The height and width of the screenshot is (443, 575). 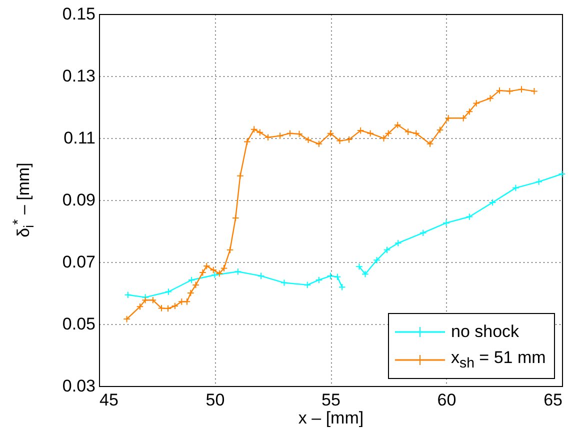 I want to click on y-tick-label: 0.15, so click(x=79, y=14).